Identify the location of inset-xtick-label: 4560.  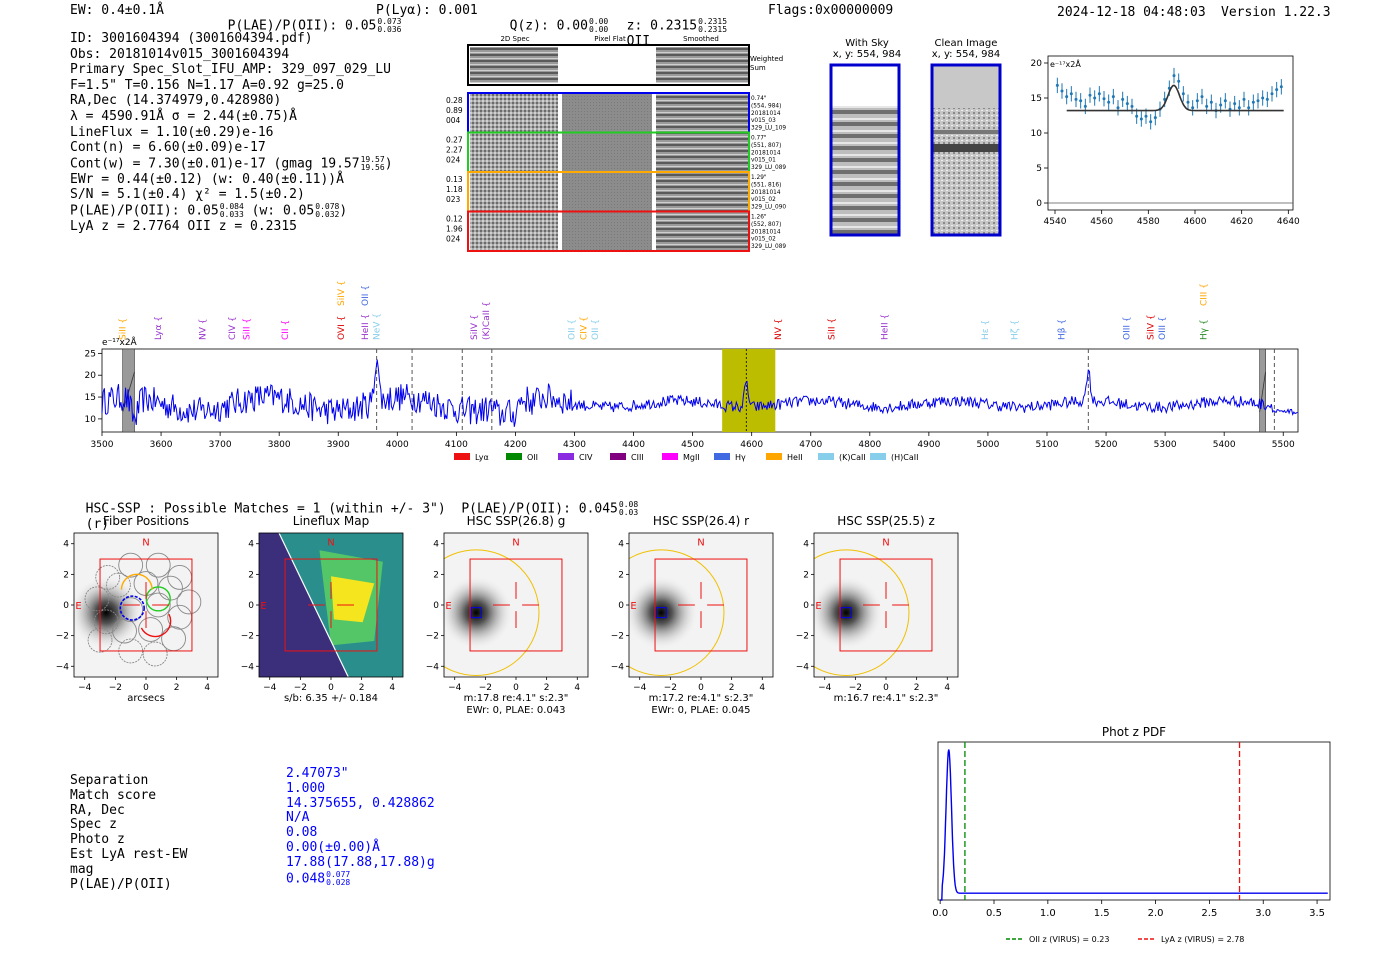
(1101, 222).